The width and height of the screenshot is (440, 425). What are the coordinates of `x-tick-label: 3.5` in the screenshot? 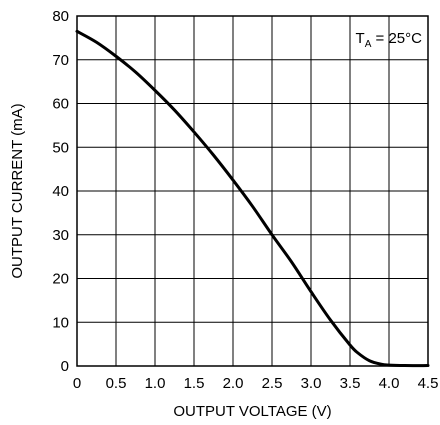 It's located at (350, 383).